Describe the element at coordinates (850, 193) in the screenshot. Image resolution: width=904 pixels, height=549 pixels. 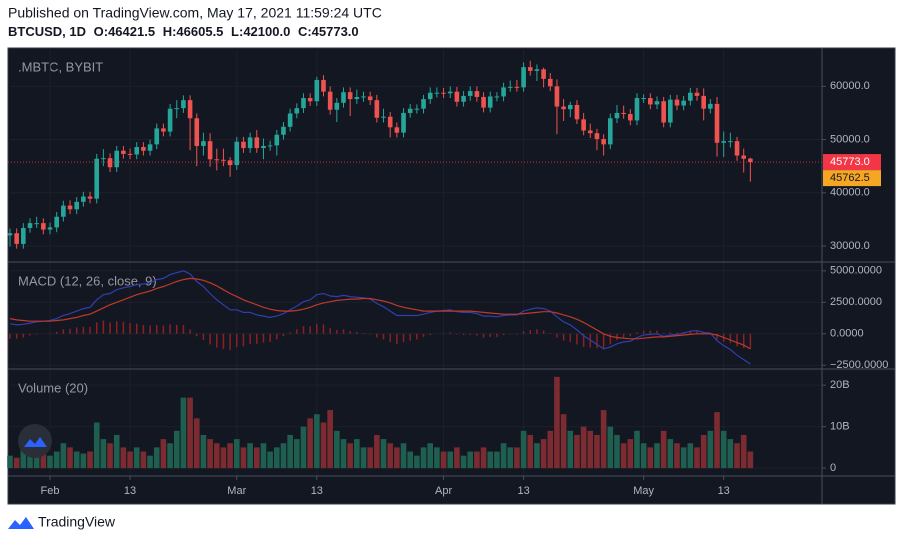
I see `y-tick-label: 40000.0` at that location.